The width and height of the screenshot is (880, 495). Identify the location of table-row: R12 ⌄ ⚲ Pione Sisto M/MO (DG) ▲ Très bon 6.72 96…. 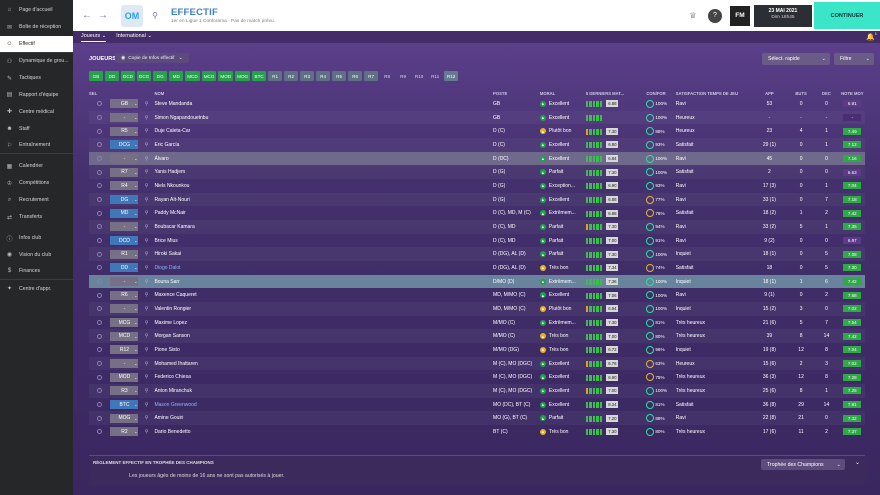
(477, 350).